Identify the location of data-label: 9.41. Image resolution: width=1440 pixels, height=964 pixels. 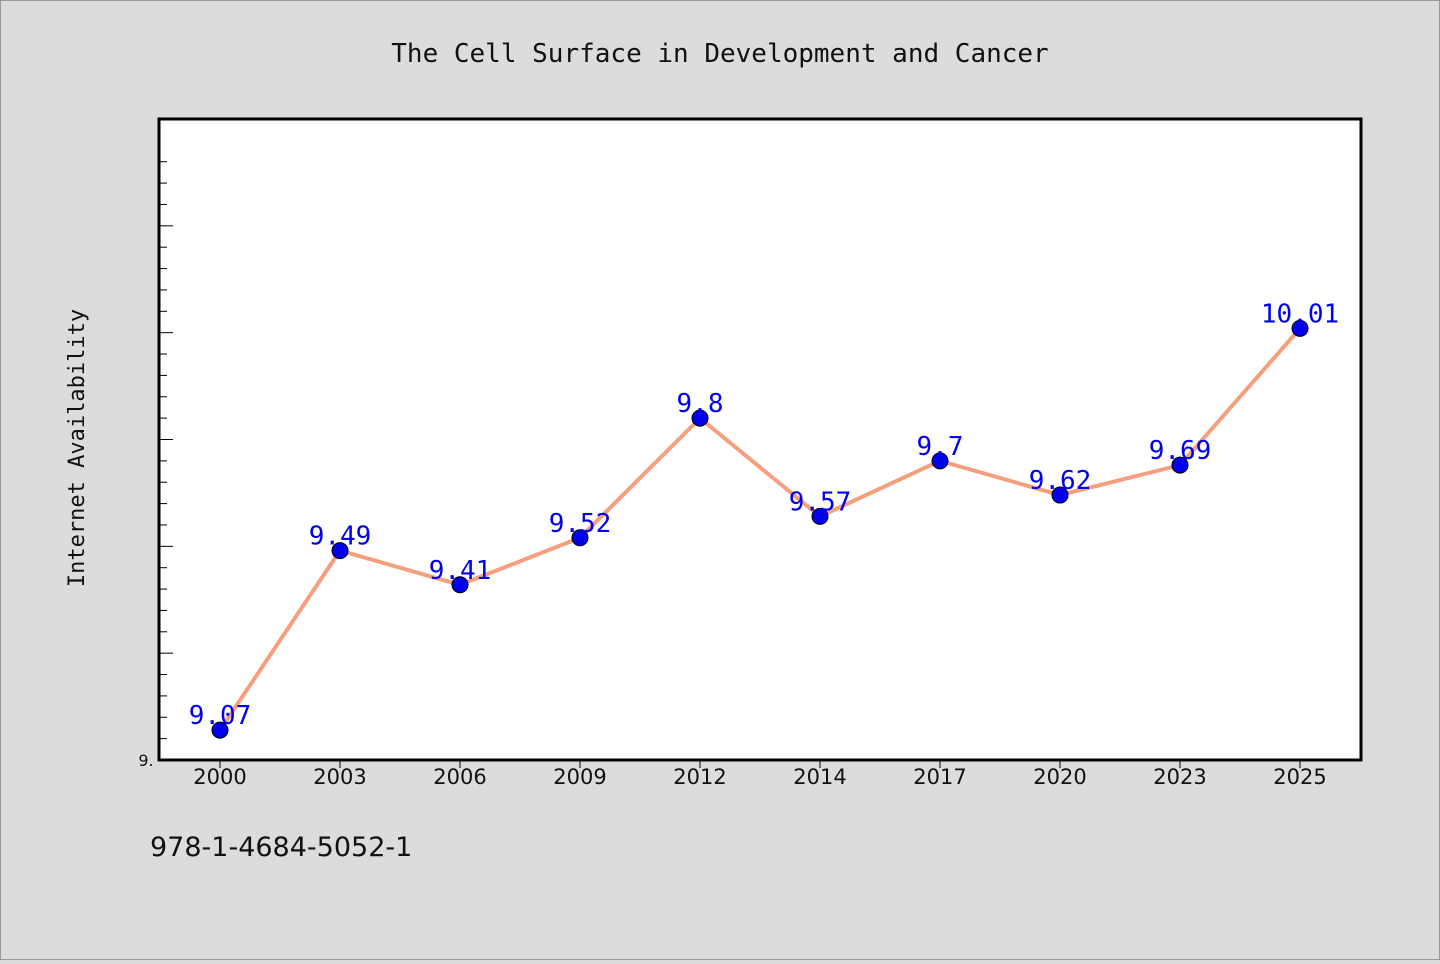
(460, 571).